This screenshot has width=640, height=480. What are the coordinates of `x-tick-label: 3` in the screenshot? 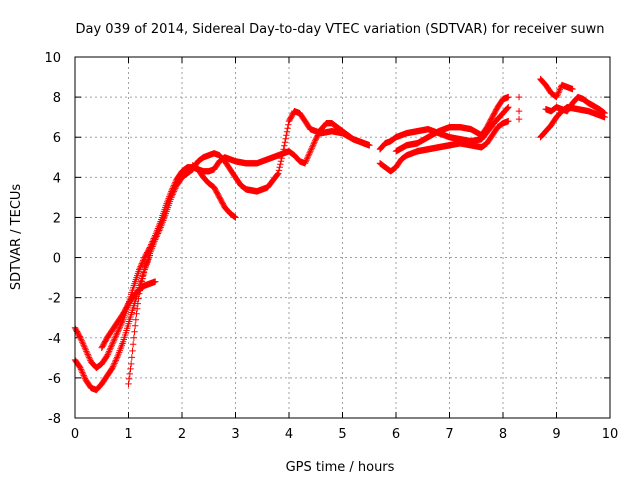 It's located at (235, 434).